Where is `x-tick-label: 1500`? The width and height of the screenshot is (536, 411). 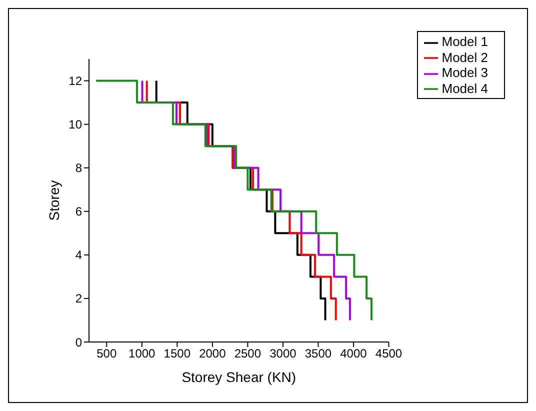 x-tick-label: 1500 is located at coordinates (177, 353).